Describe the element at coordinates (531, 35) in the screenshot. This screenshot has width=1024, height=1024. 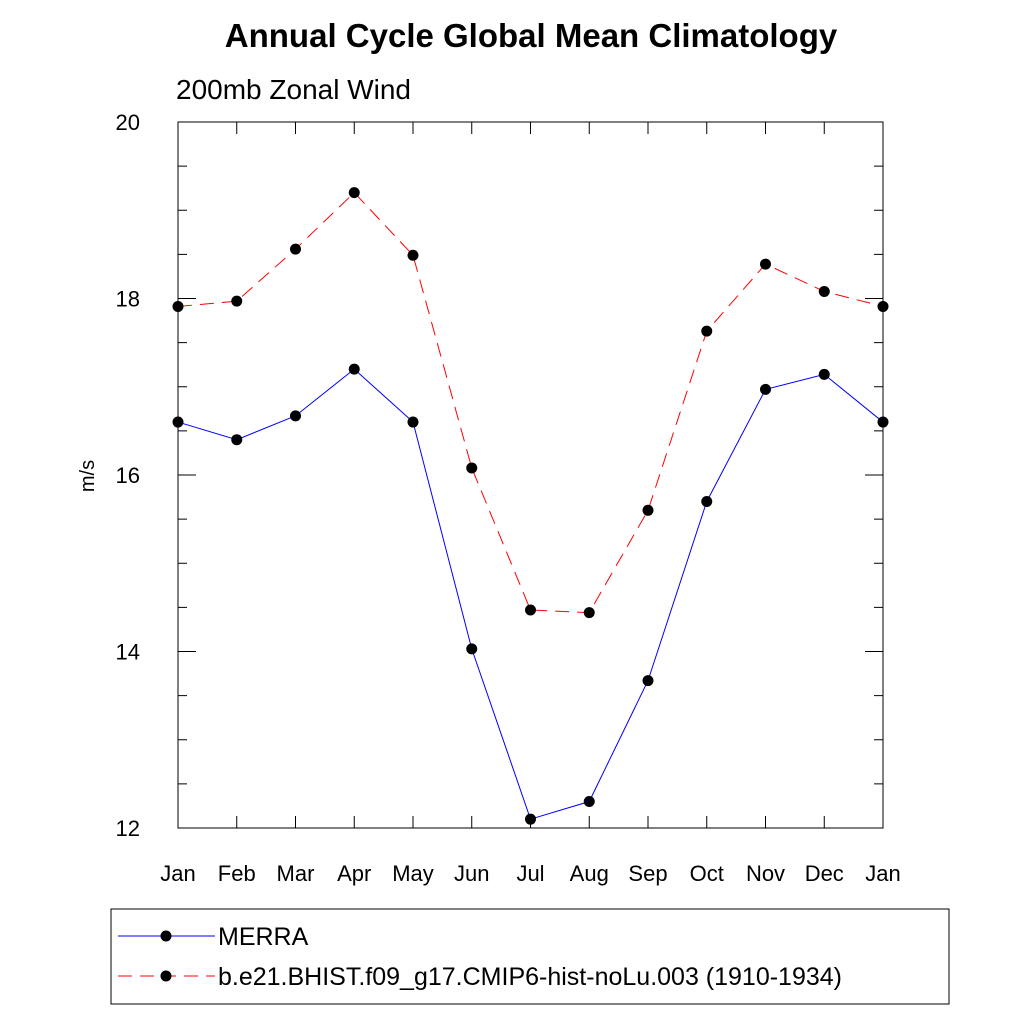
I see `chart-title: Annual Cycle Global Mean Climatology` at that location.